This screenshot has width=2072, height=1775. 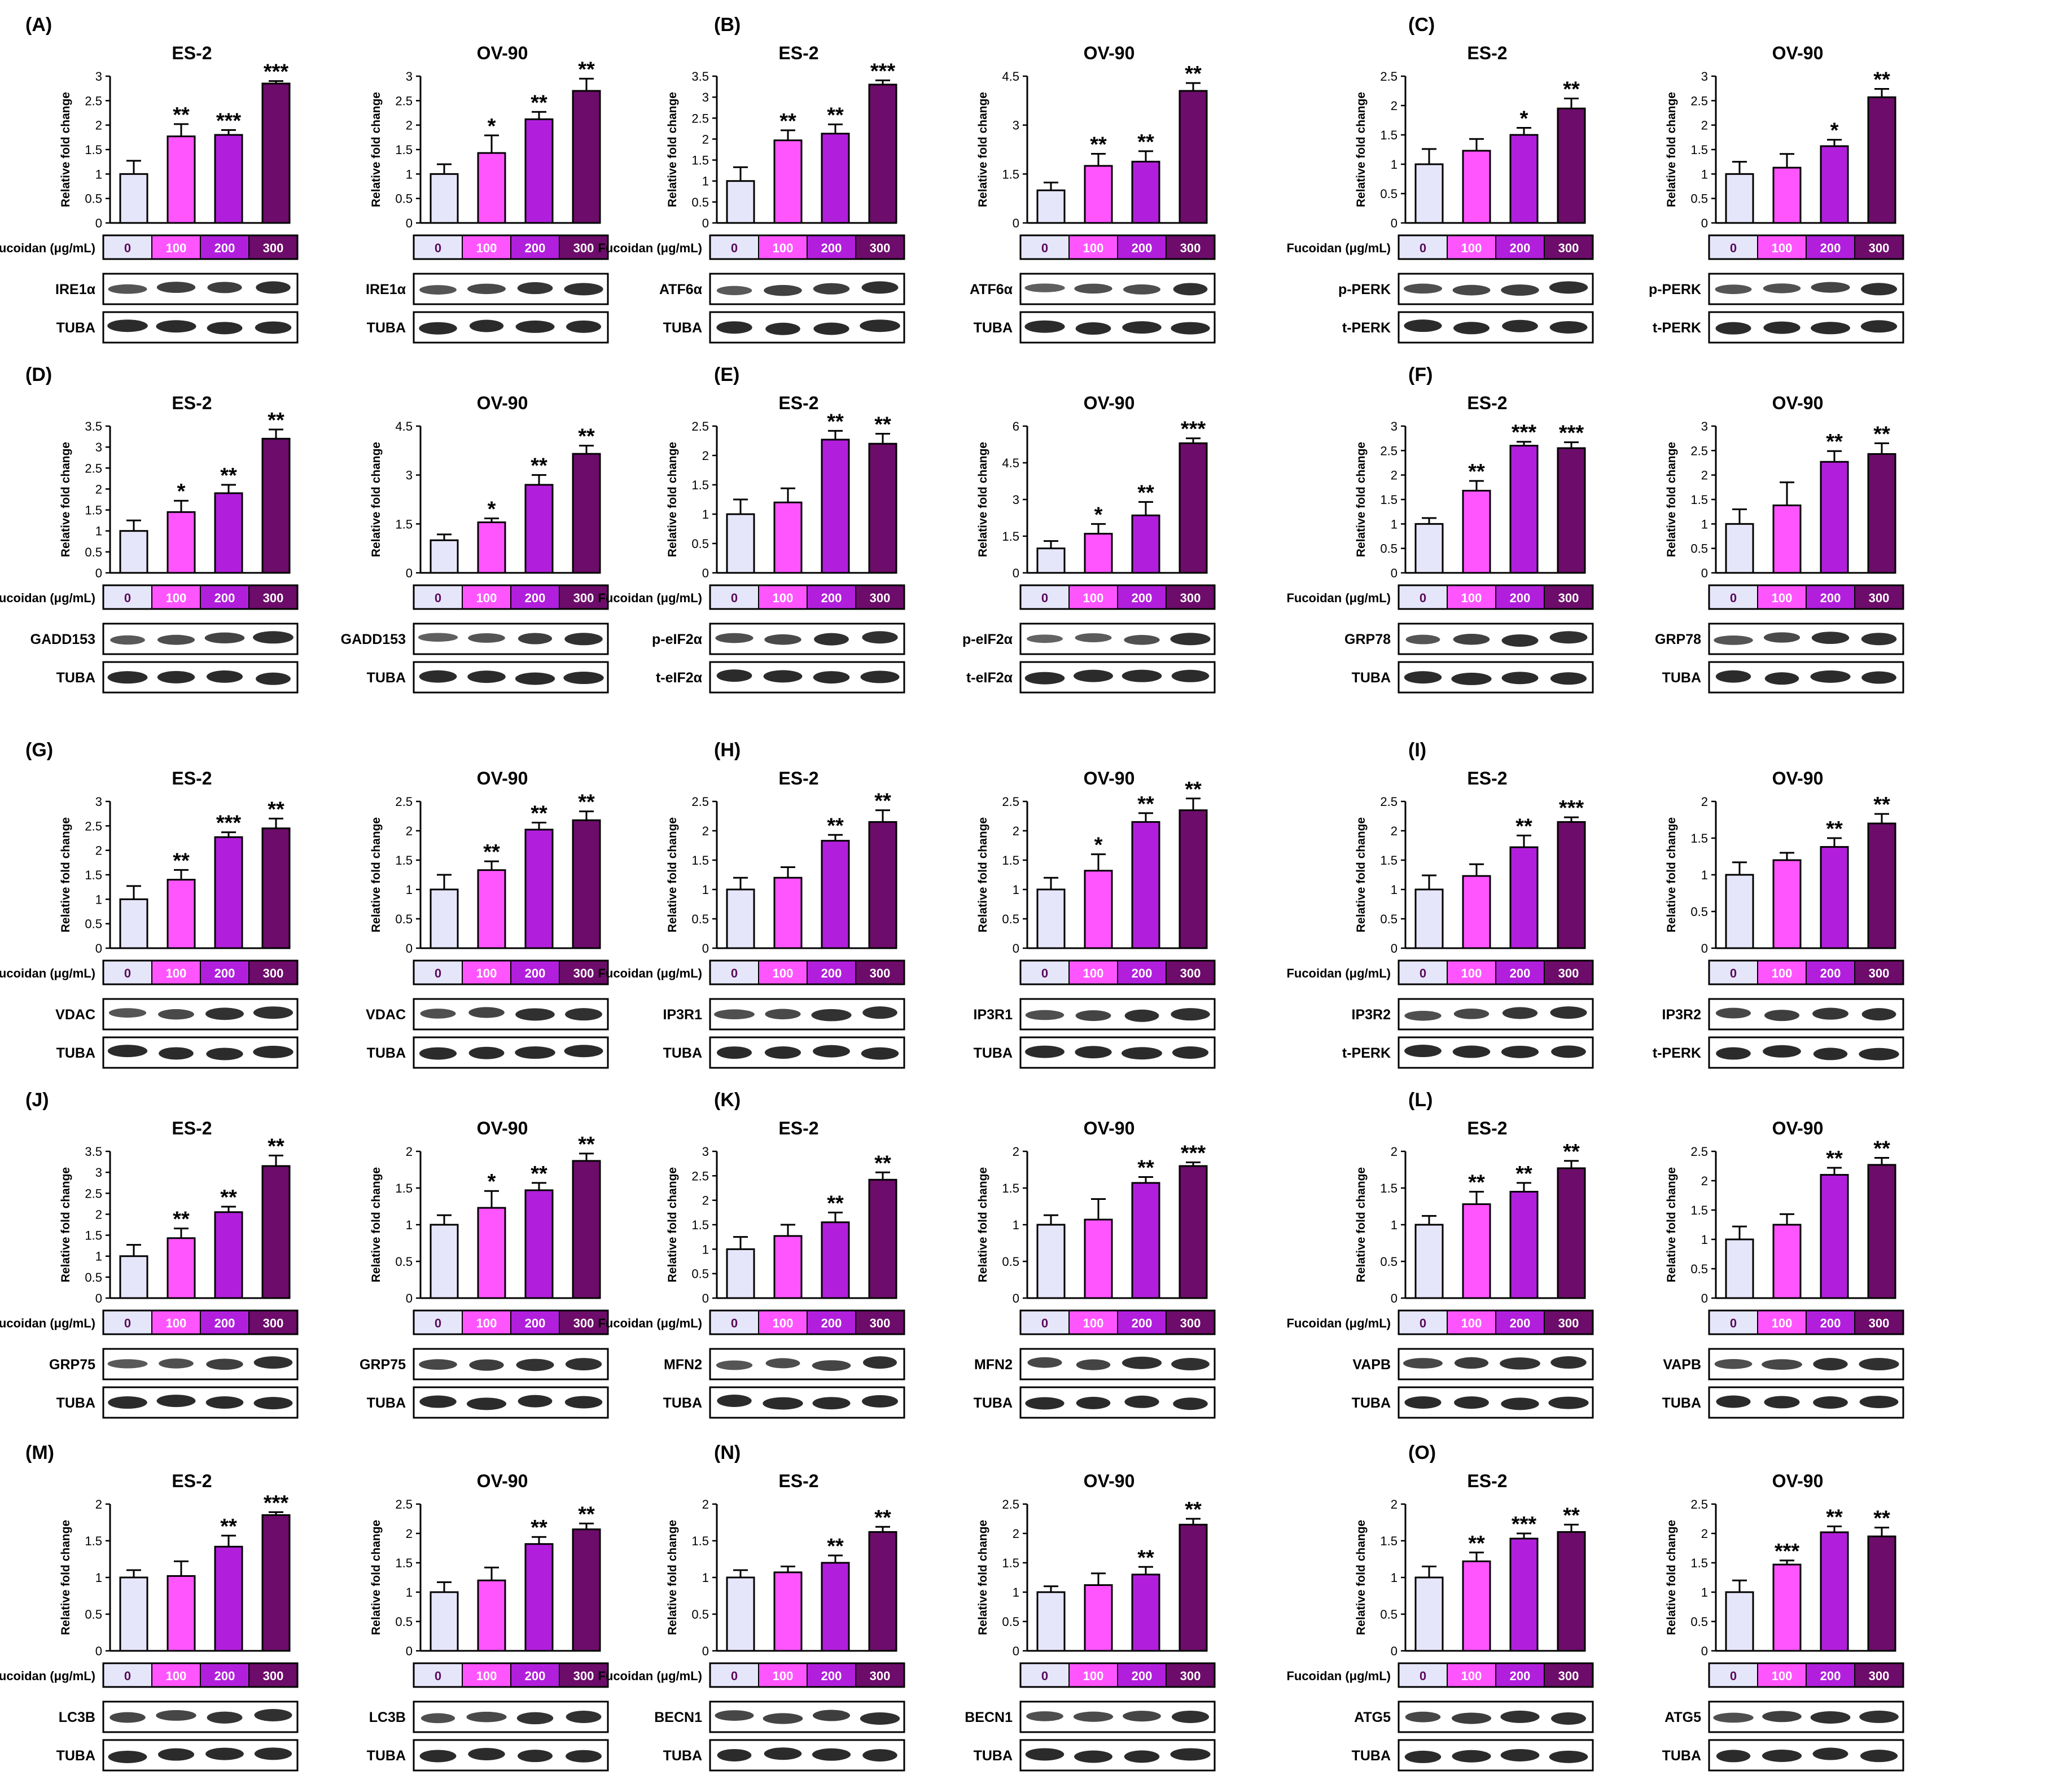 I want to click on panel-label: (J), so click(x=37, y=1100).